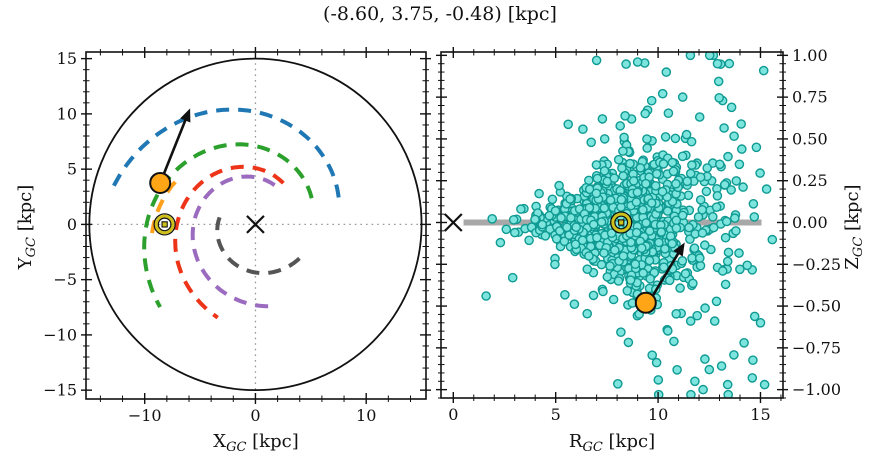  What do you see at coordinates (174, 146) in the screenshot?
I see `xy-velocity-arrow` at bounding box center [174, 146].